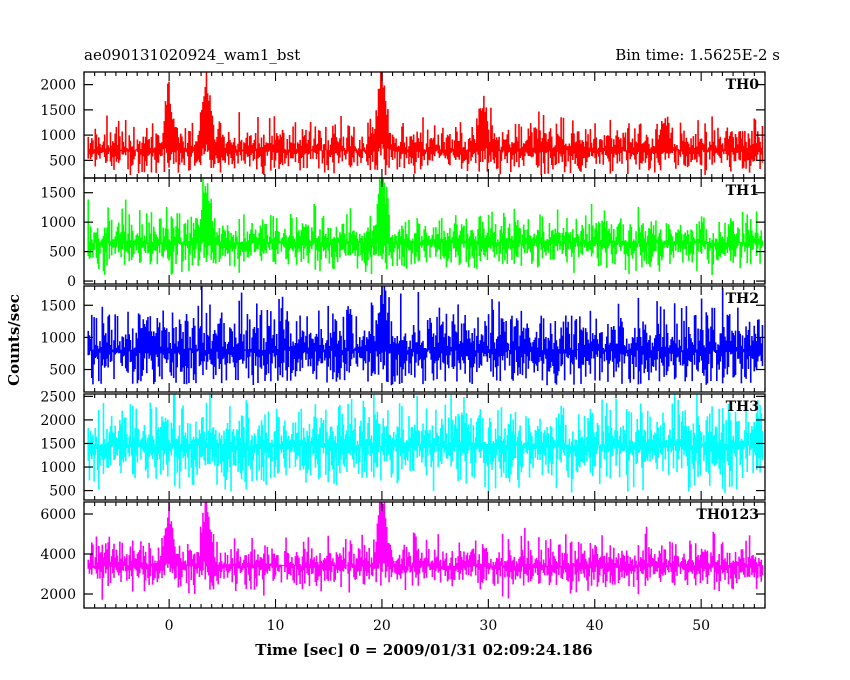 This screenshot has height=680, width=850. I want to click on x-tick-label: 10, so click(276, 626).